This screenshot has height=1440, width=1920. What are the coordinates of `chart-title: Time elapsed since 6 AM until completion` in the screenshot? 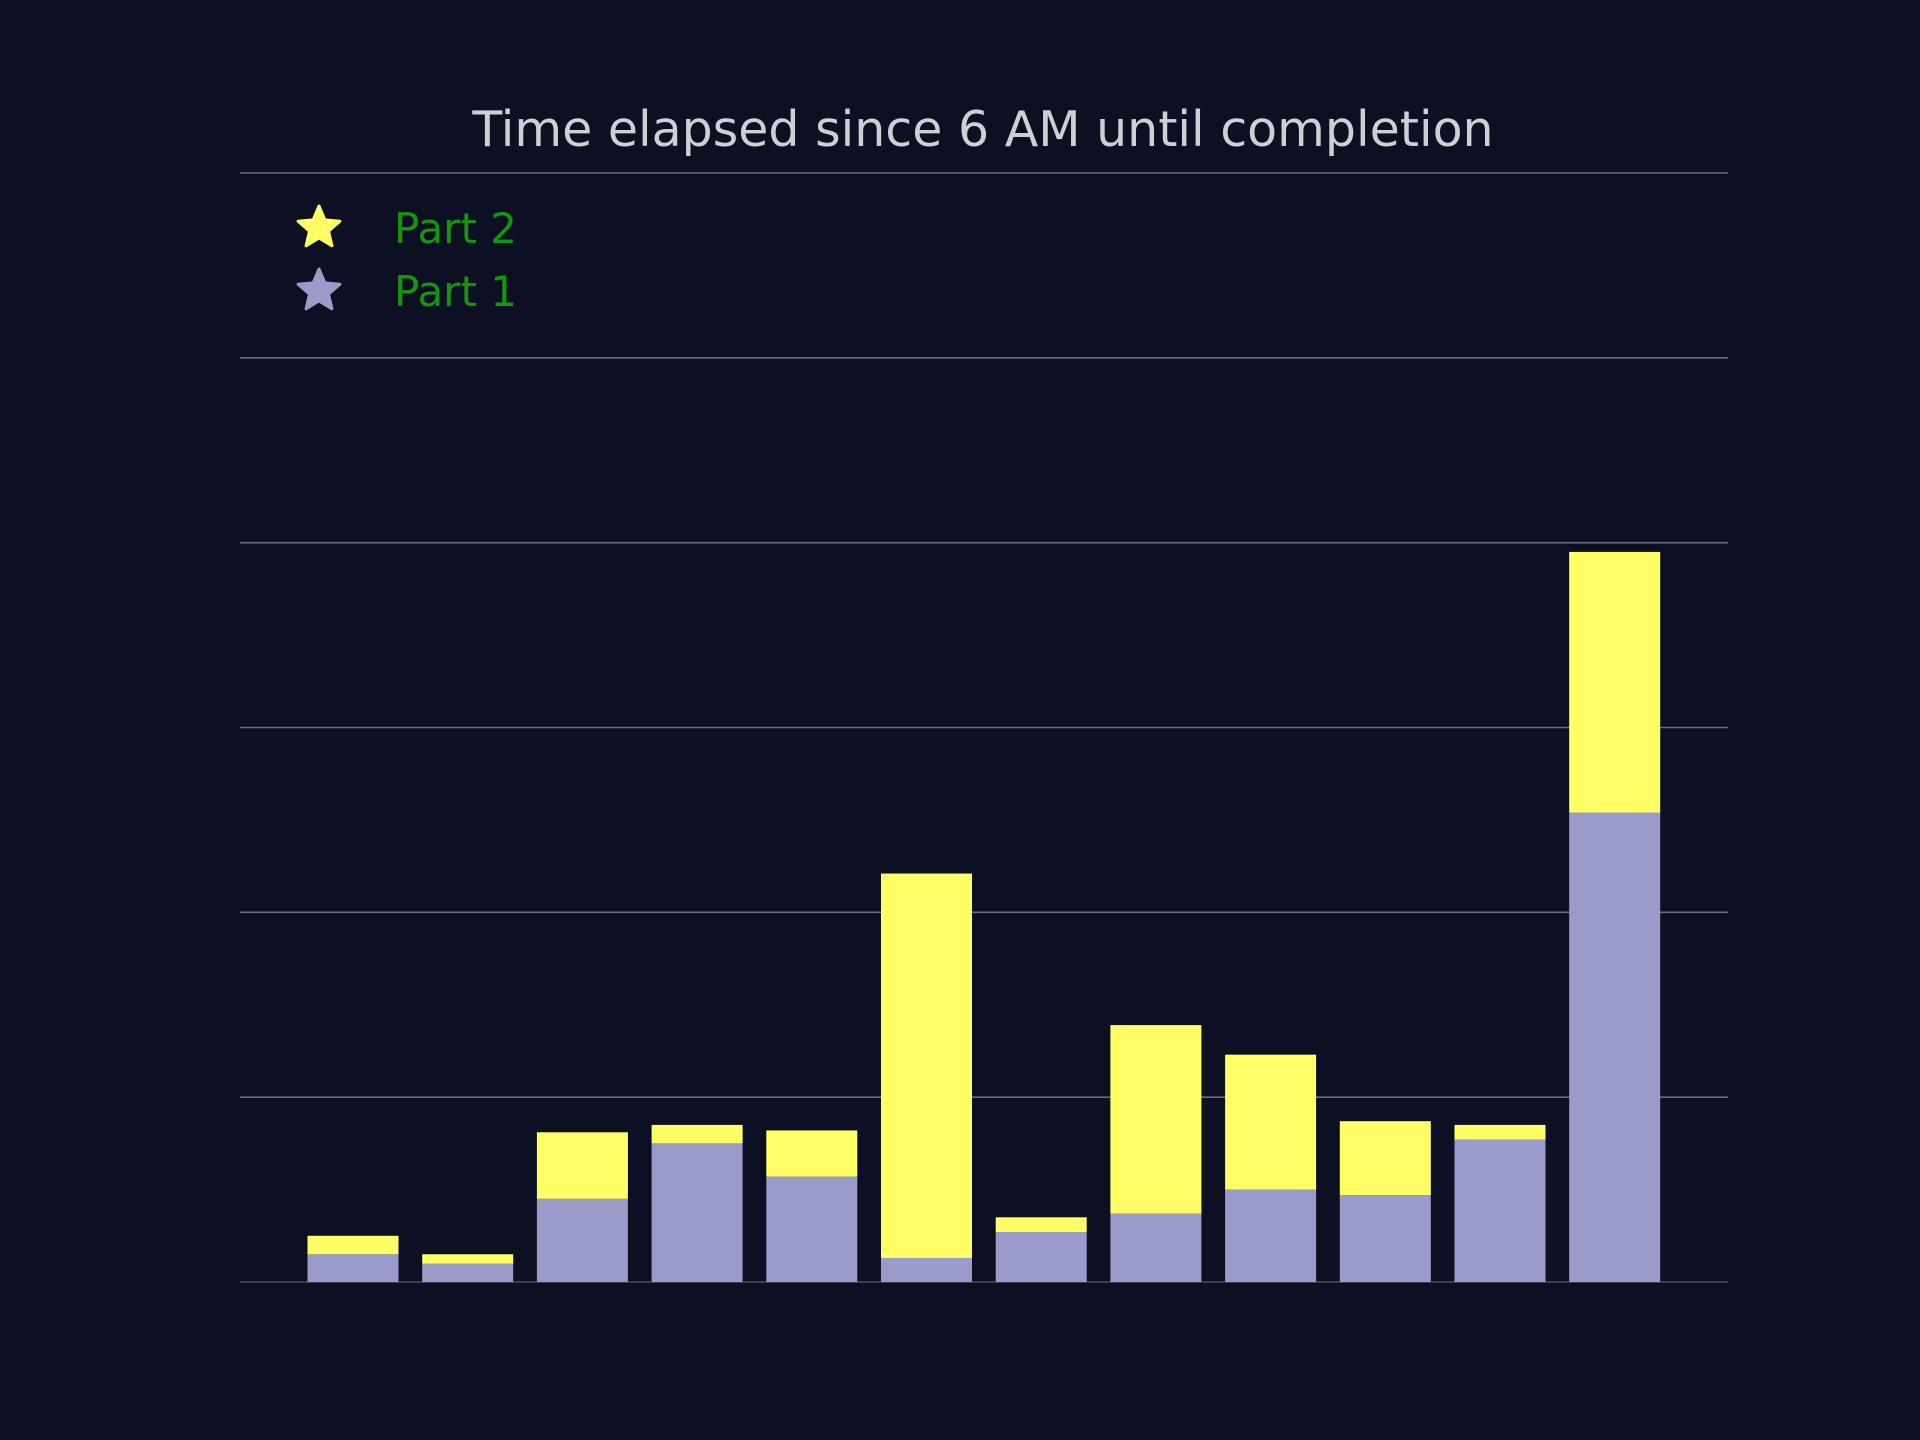 It's located at (982, 129).